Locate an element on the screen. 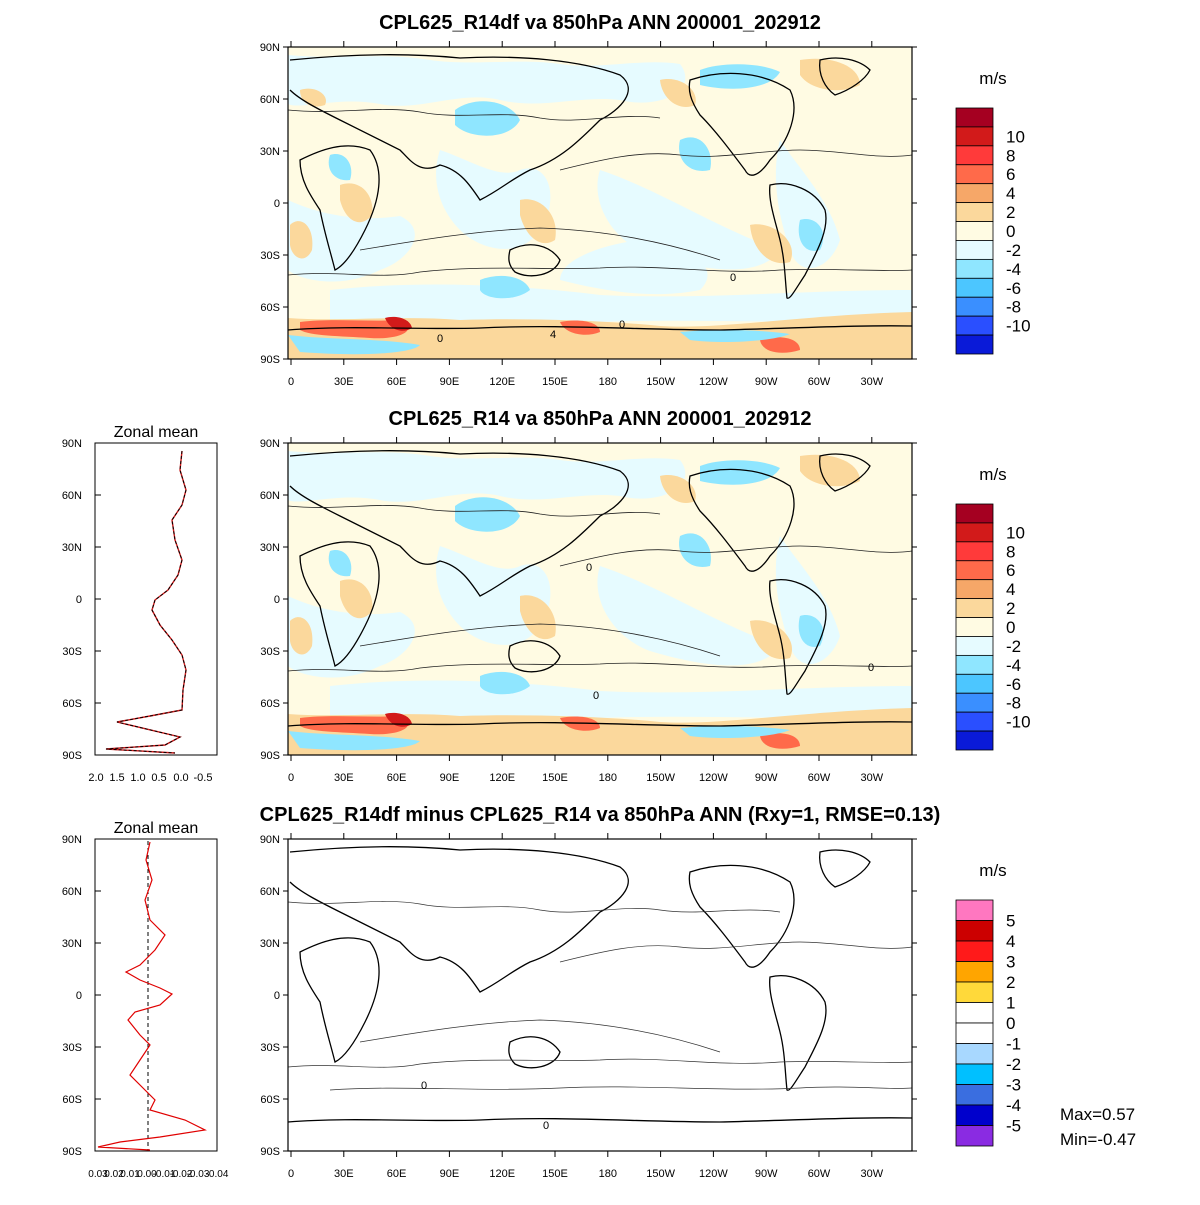 Image resolution: width=1200 pixels, height=1205 pixels. panel-2-contour-labels: 0 0 0 is located at coordinates (730, 632).